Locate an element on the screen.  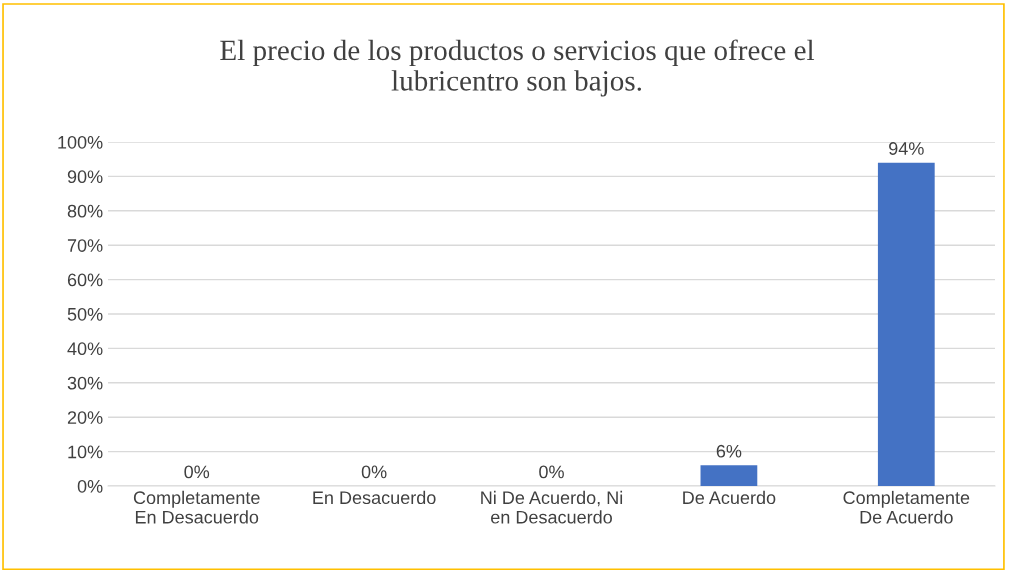
chart-title: El precio de los productos o servicios que ofrece el lubricentro son bajos. is located at coordinates (517, 68).